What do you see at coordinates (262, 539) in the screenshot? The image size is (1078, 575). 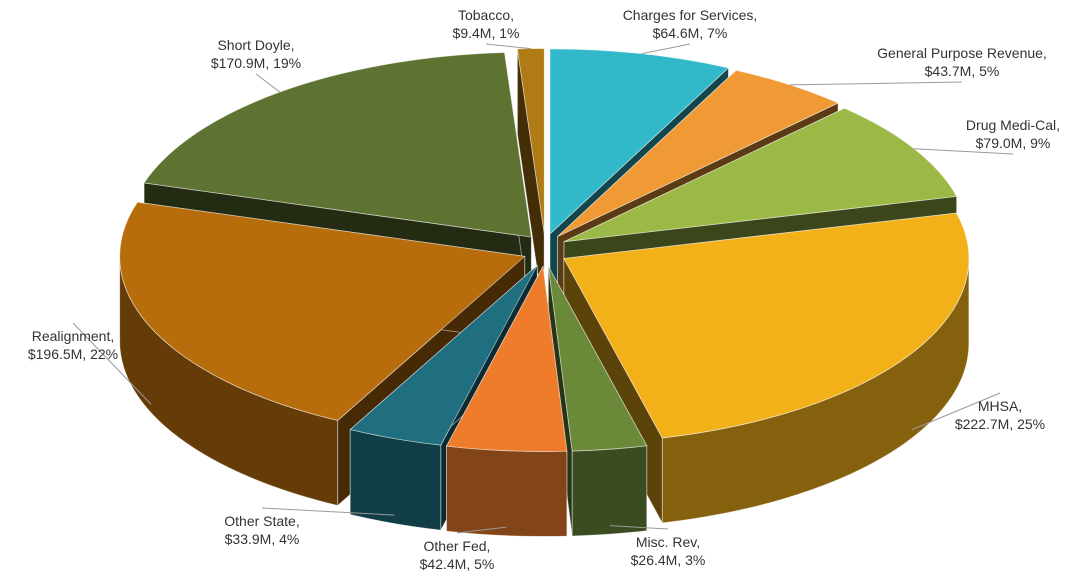 I see `slice-value-label-other-state: $33.9M, 4%` at bounding box center [262, 539].